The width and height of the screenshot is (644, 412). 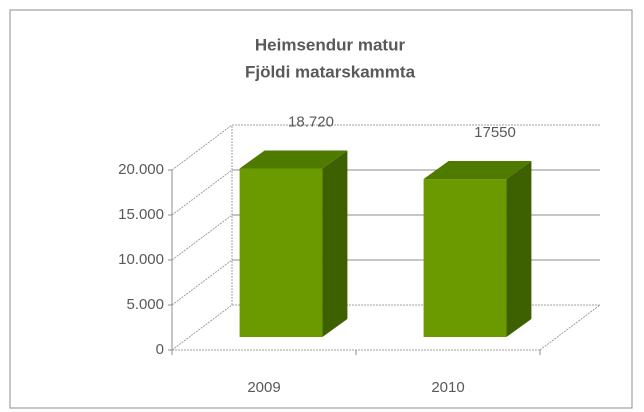 What do you see at coordinates (570, 327) in the screenshot?
I see `floor-side` at bounding box center [570, 327].